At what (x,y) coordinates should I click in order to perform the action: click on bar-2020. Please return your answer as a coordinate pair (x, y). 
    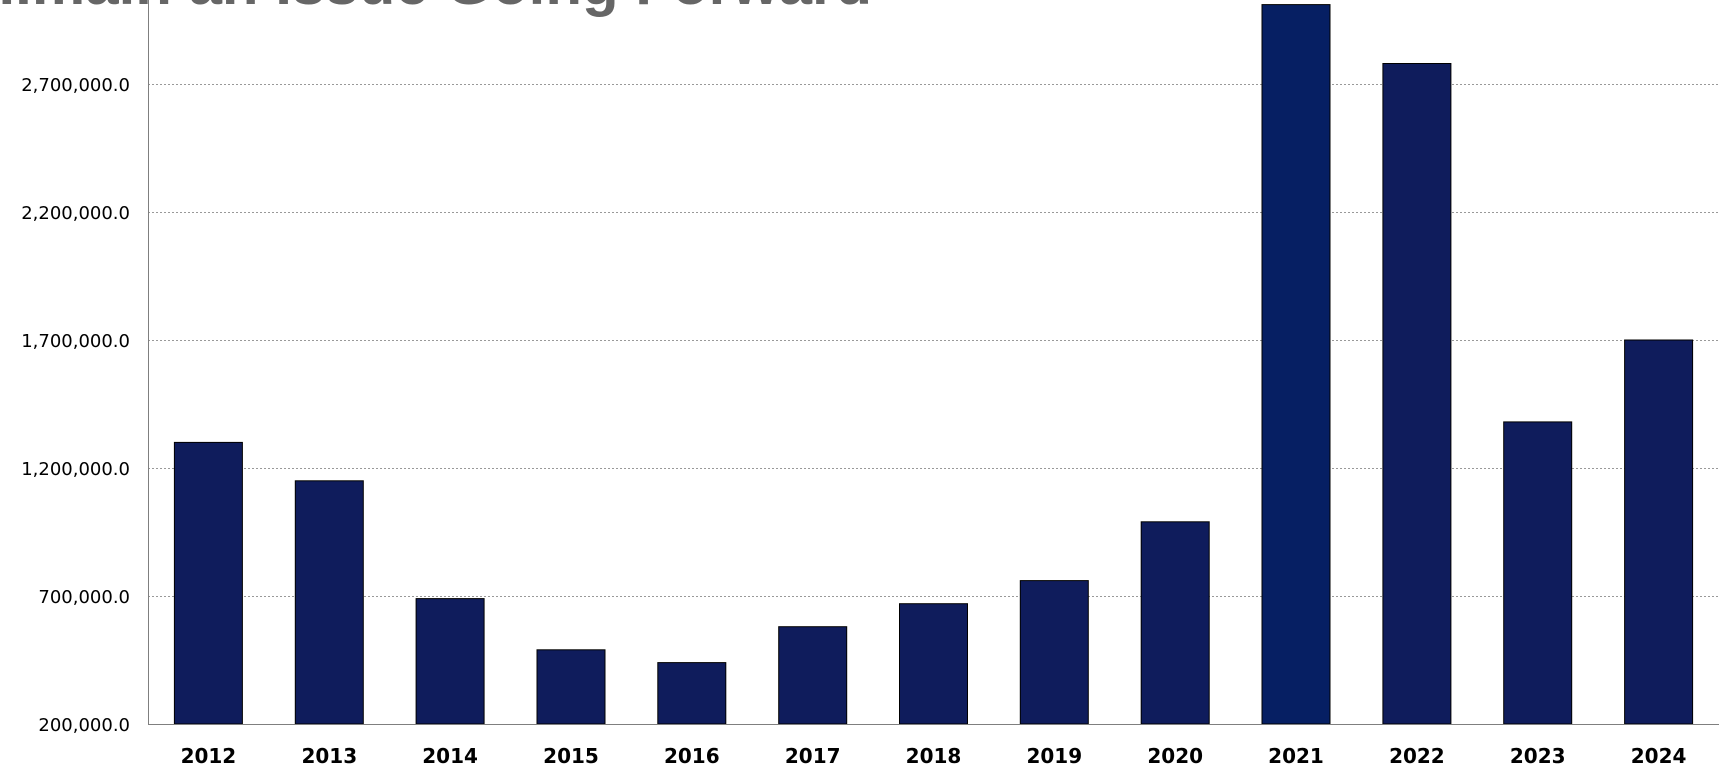
    Looking at the image, I should click on (1175, 623).